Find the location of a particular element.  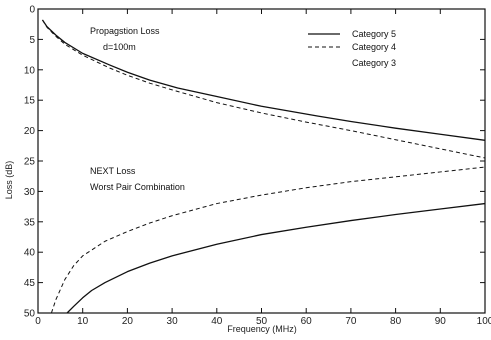

y-tick-label: 5 is located at coordinates (32, 40).